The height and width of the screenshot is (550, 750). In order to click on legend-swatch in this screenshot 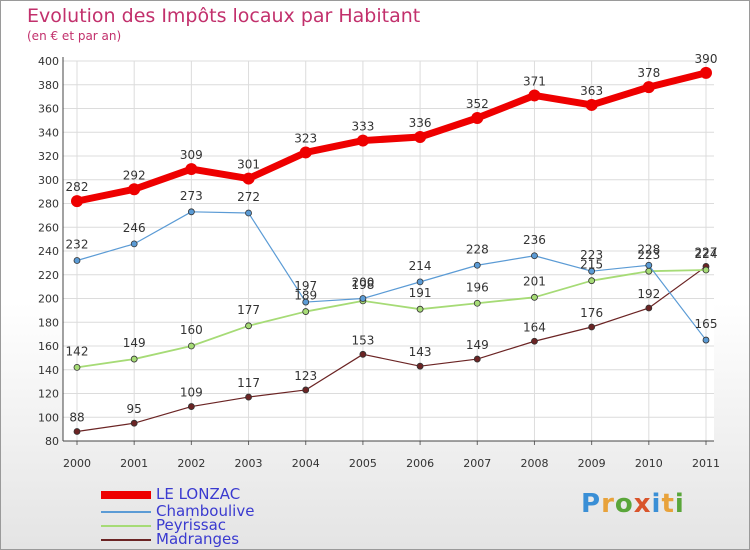, I will do `click(126, 495)`.